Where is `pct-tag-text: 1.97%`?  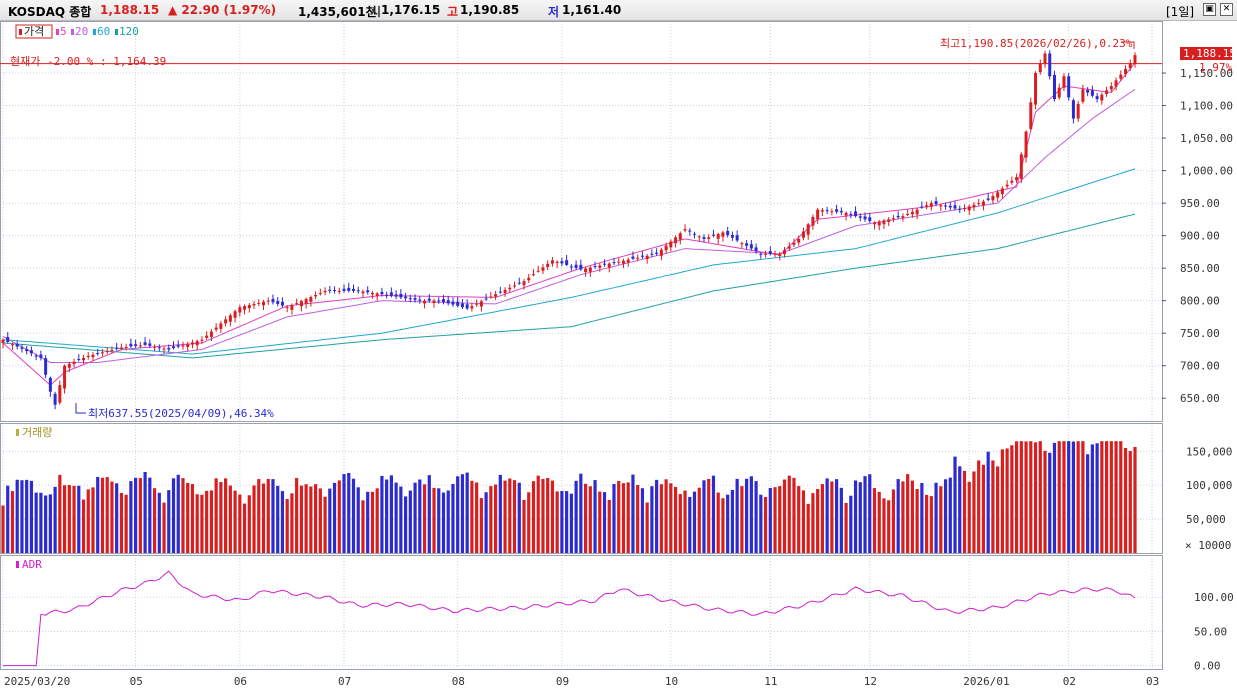 pct-tag-text: 1.97% is located at coordinates (1215, 67).